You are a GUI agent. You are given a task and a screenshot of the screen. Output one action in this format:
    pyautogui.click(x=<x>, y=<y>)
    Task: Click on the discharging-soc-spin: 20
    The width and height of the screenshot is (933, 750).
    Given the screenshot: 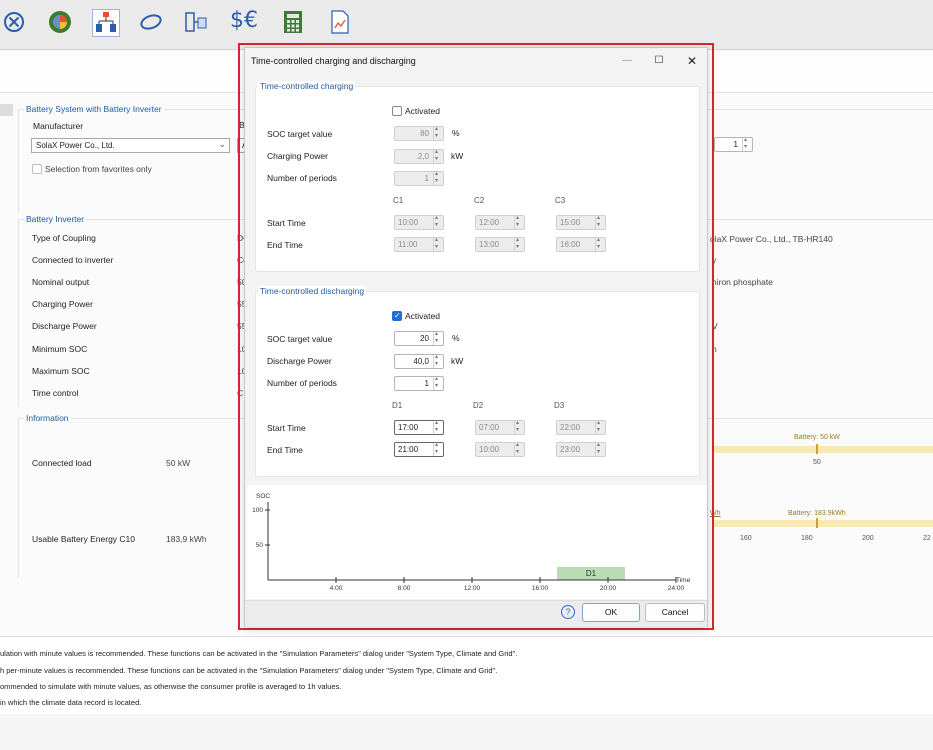 What is the action you would take?
    pyautogui.click(x=419, y=338)
    